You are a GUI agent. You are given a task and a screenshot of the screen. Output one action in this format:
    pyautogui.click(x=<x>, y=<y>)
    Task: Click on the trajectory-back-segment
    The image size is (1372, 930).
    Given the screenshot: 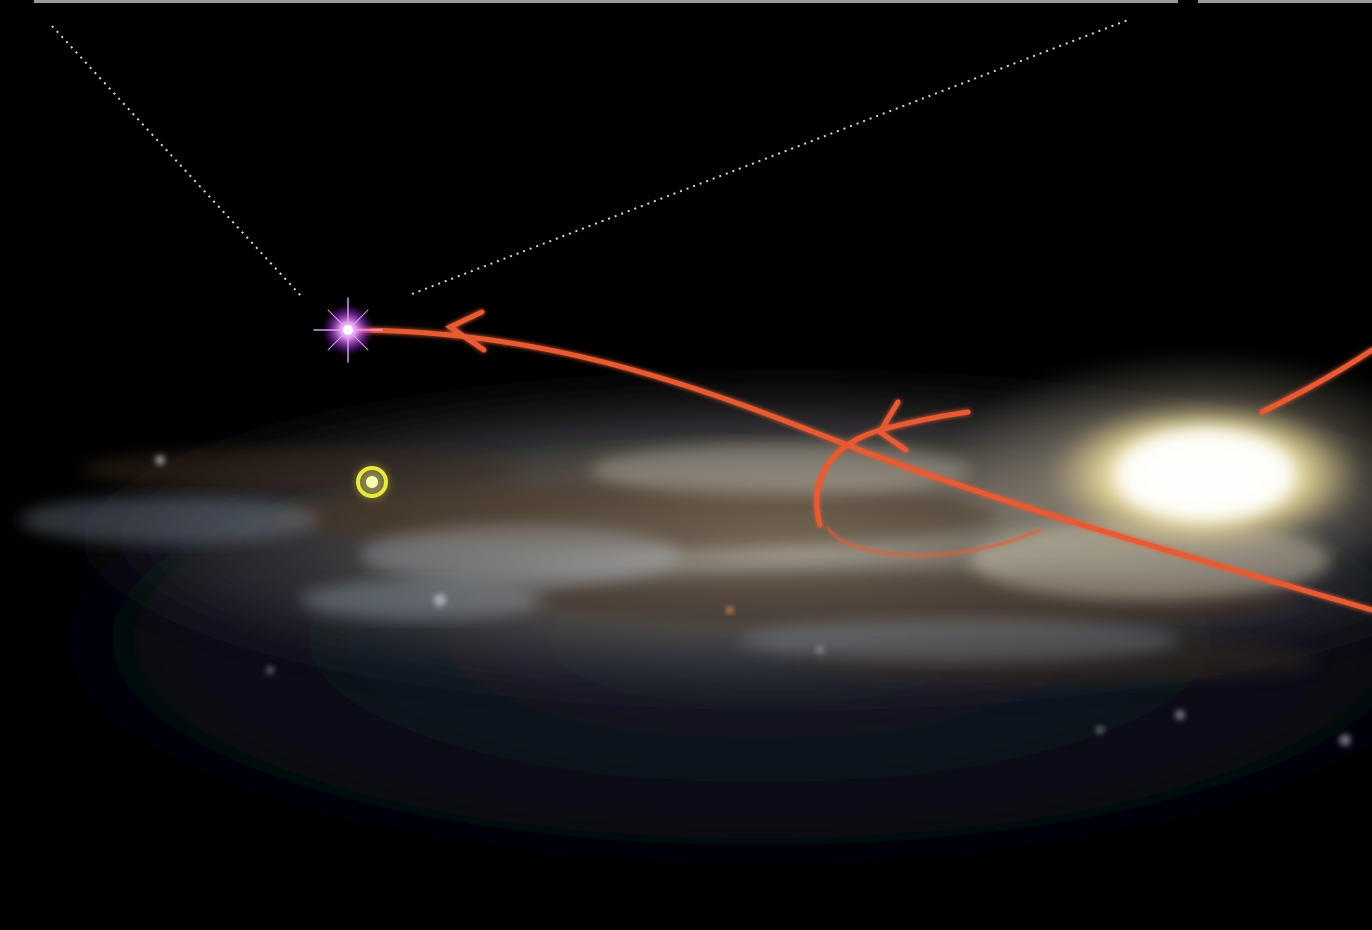 What is the action you would take?
    pyautogui.click(x=934, y=541)
    